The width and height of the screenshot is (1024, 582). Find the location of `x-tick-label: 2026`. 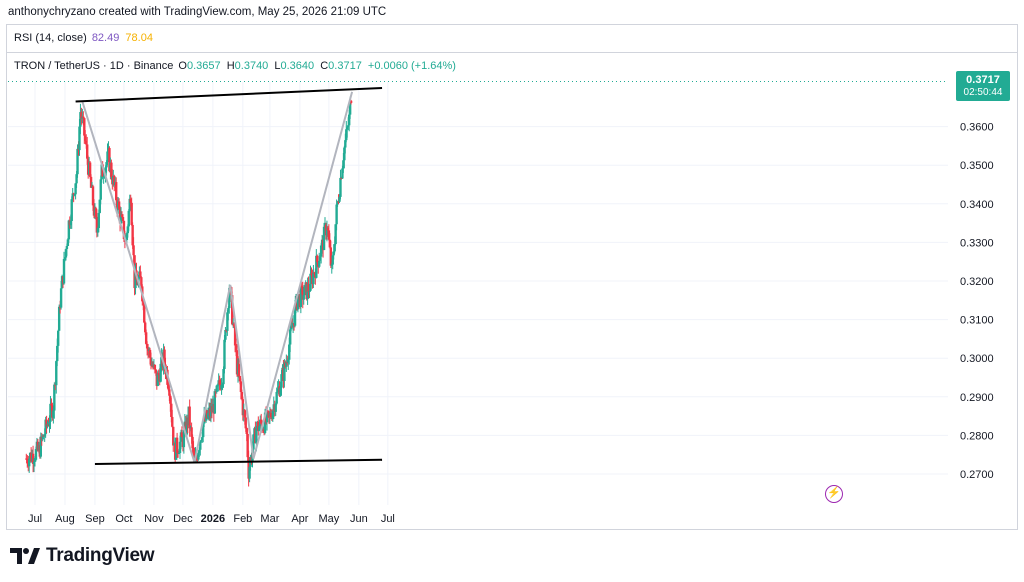

x-tick-label: 2026 is located at coordinates (213, 519).